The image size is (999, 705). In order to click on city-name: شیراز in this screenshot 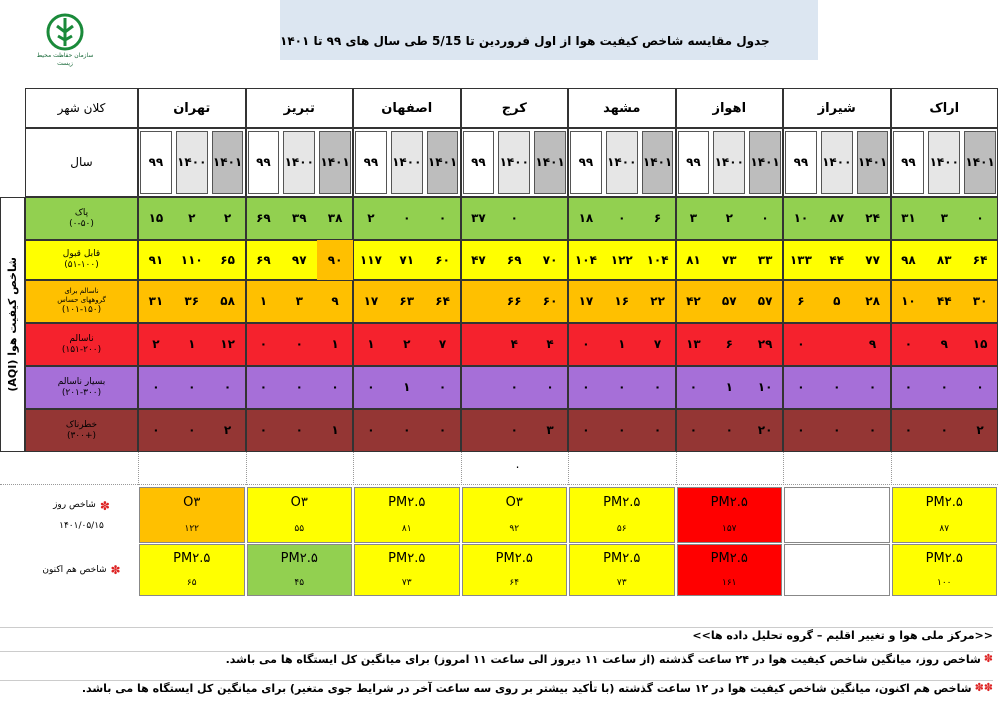, I will do `click(836, 108)`.